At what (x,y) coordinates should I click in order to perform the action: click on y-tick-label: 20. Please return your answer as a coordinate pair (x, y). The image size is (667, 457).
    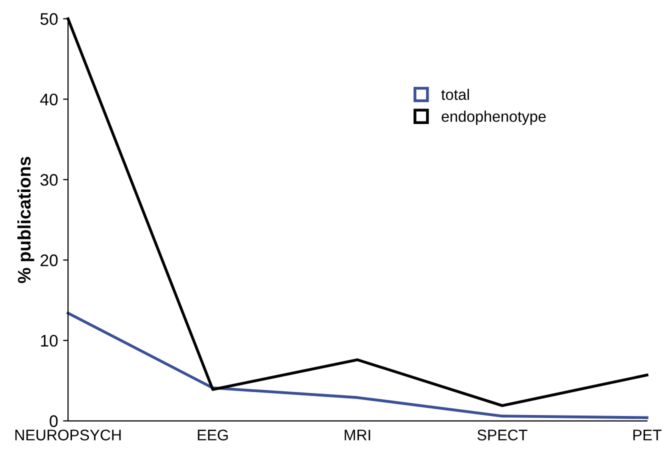
    Looking at the image, I should click on (49, 260).